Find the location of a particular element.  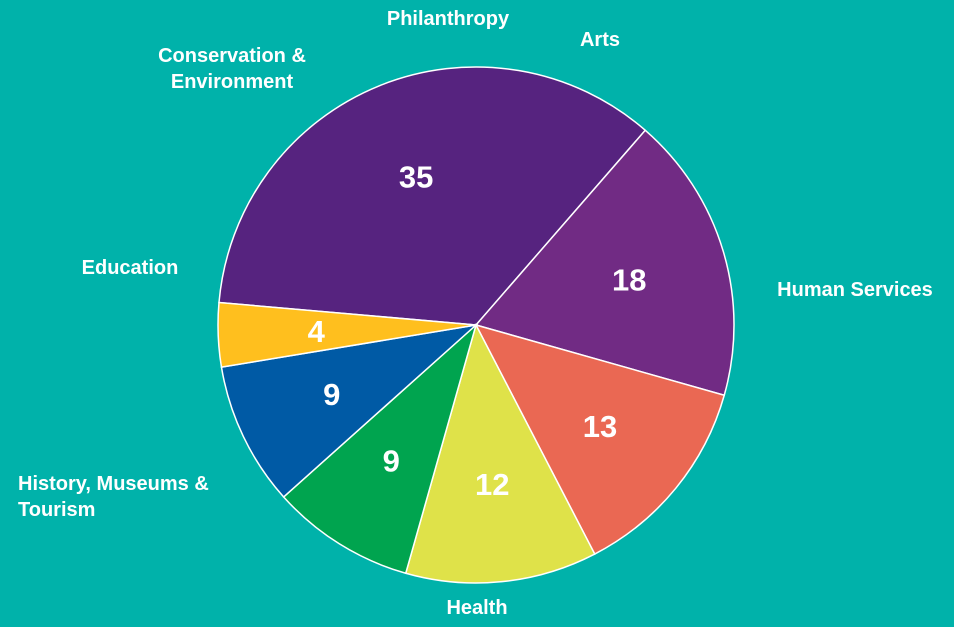

value-label-human-services: 35 is located at coordinates (416, 177).